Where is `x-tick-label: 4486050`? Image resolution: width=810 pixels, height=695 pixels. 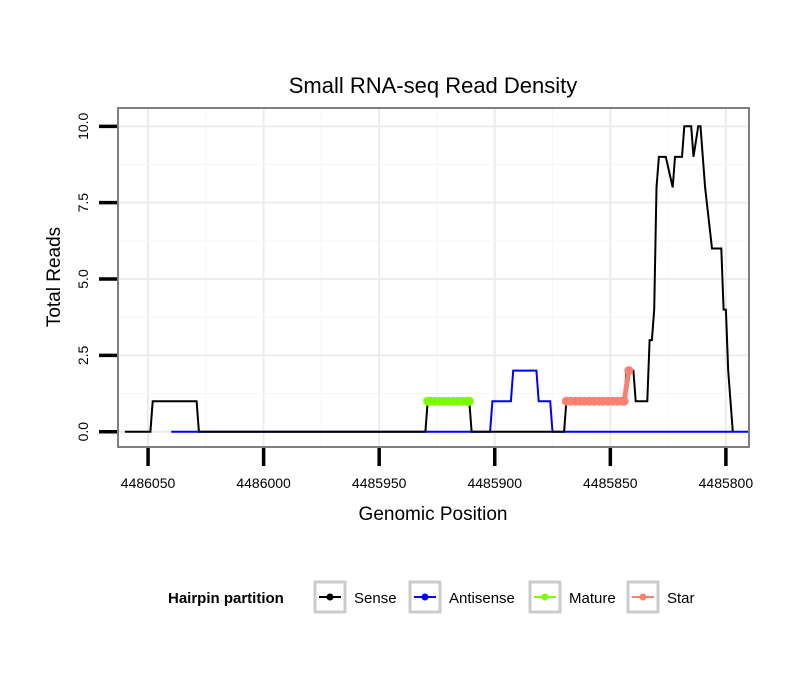 x-tick-label: 4486050 is located at coordinates (148, 483).